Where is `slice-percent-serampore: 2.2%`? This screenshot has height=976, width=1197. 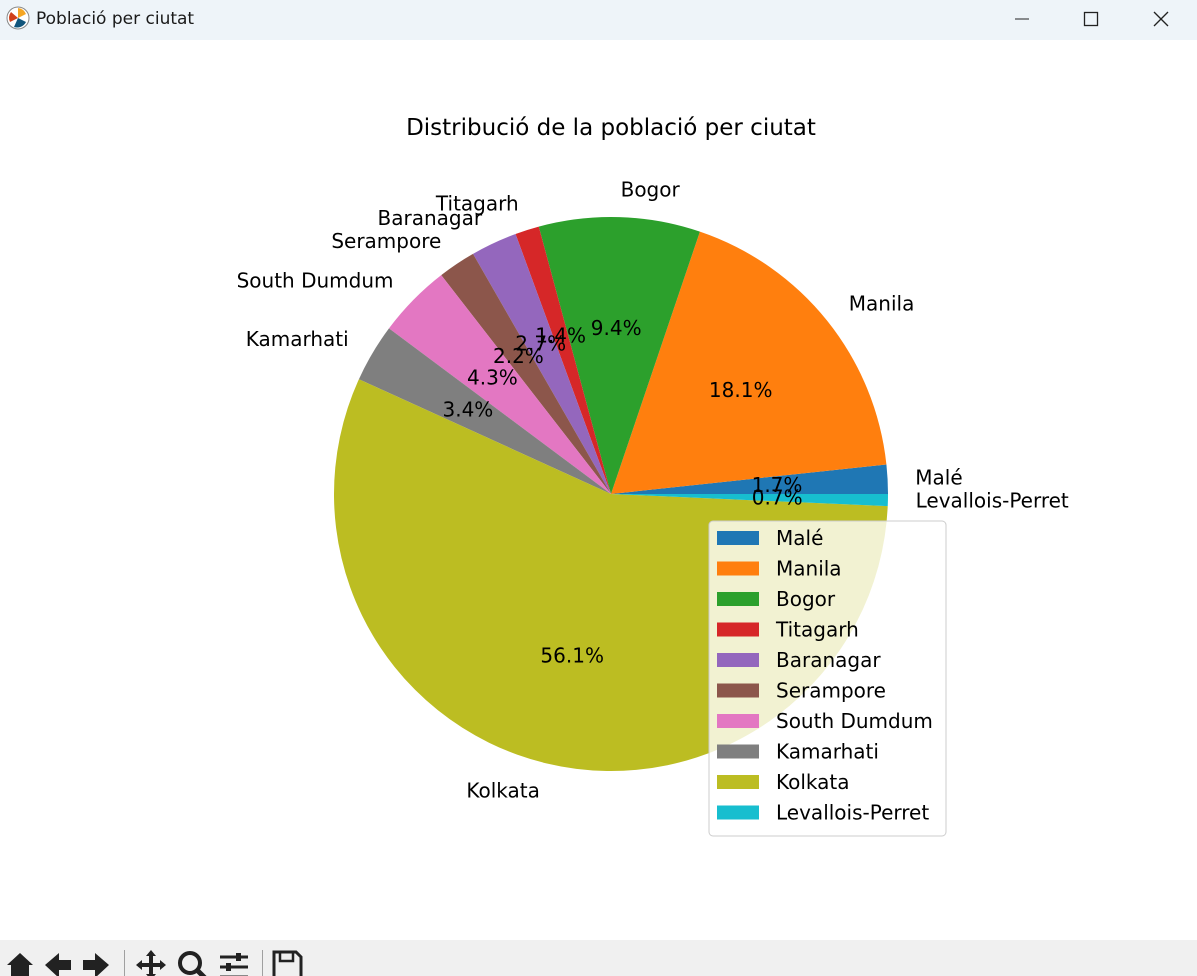 slice-percent-serampore: 2.2% is located at coordinates (518, 356).